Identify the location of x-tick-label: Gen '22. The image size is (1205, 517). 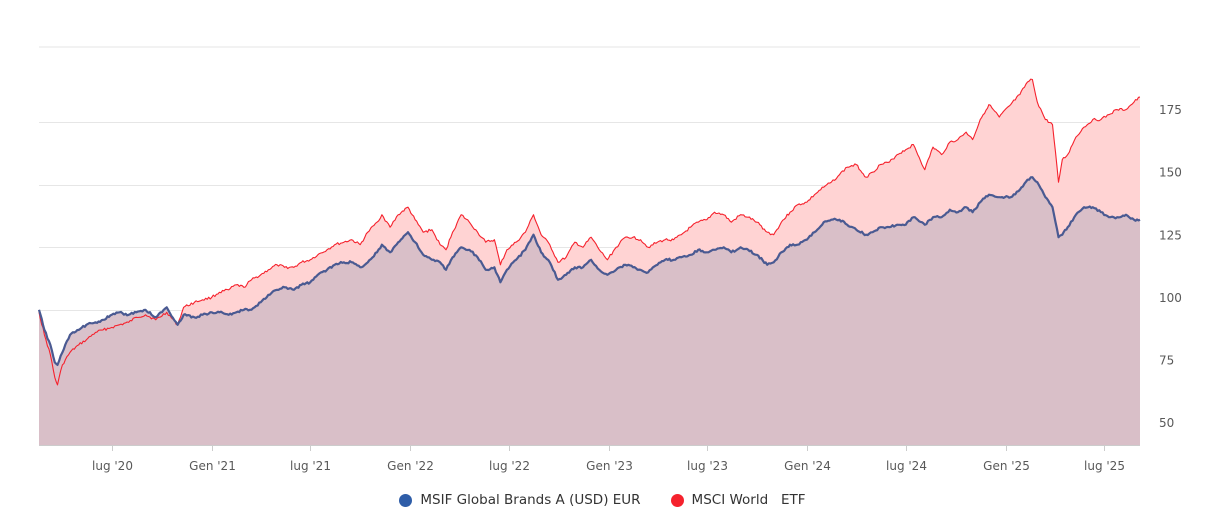
(410, 466).